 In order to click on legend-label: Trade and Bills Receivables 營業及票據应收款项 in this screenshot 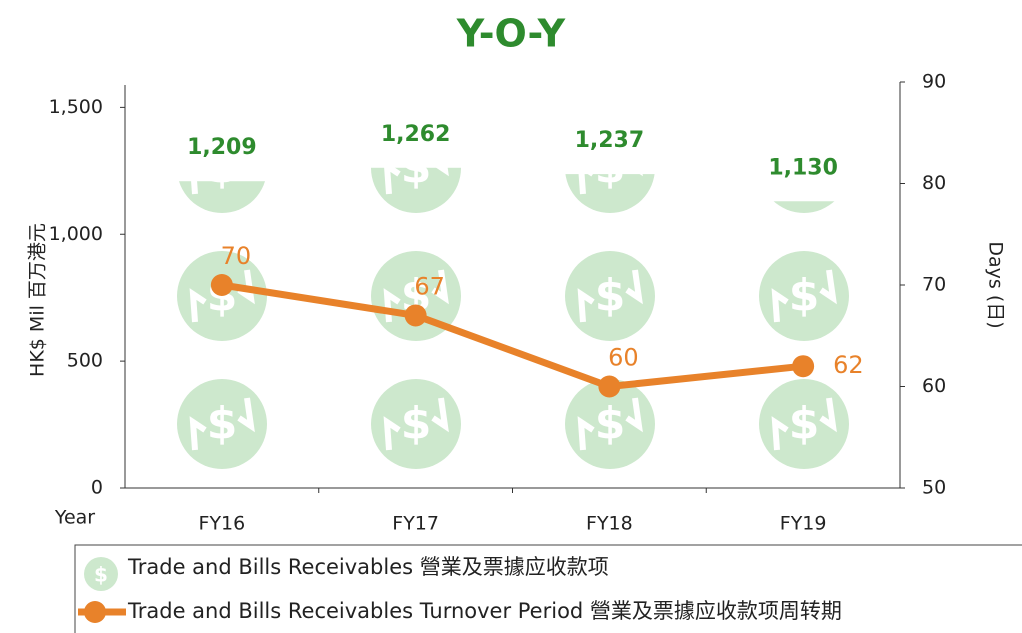, I will do `click(368, 567)`.